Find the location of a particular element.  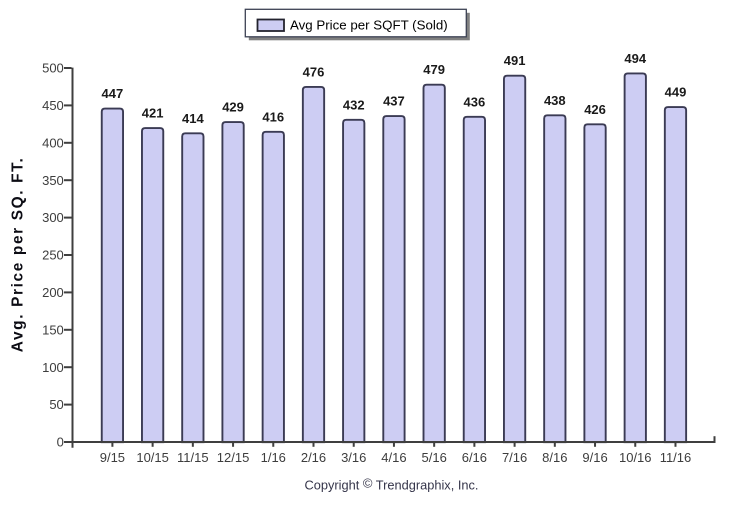

svg-text: 494 is located at coordinates (635, 58).